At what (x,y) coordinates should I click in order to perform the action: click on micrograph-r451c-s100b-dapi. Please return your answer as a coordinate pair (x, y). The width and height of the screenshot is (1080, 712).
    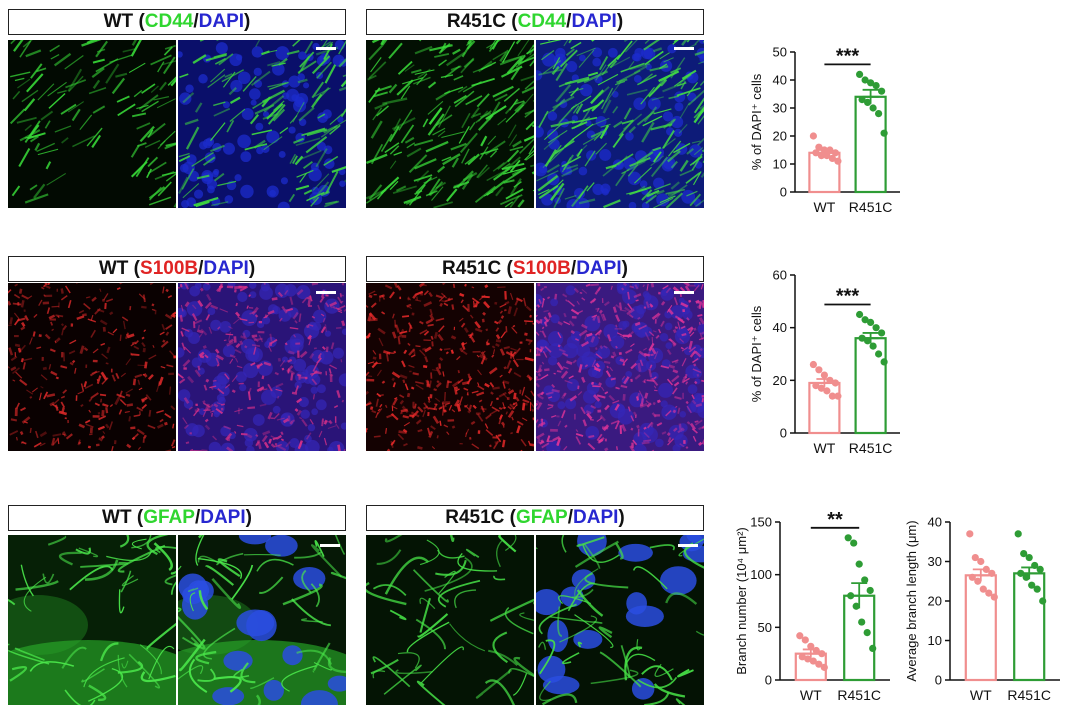
    Looking at the image, I should click on (620, 367).